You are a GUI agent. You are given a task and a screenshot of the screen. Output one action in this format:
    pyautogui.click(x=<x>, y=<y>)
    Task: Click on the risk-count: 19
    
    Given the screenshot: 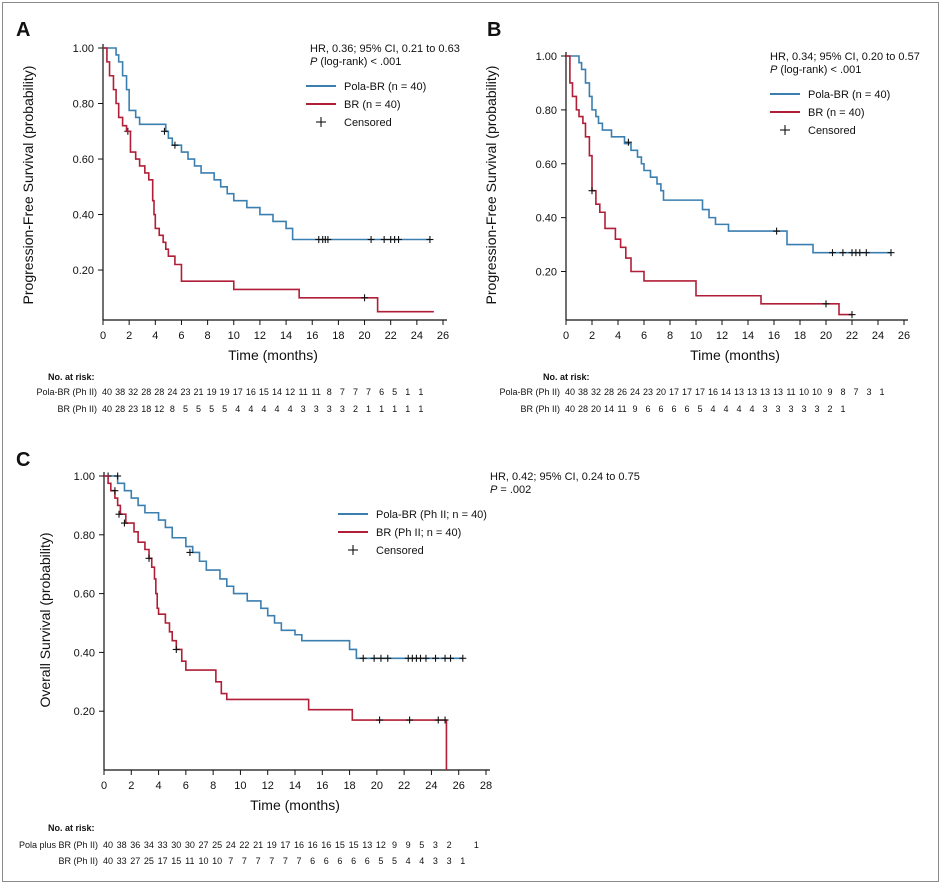 What is the action you would take?
    pyautogui.click(x=212, y=392)
    